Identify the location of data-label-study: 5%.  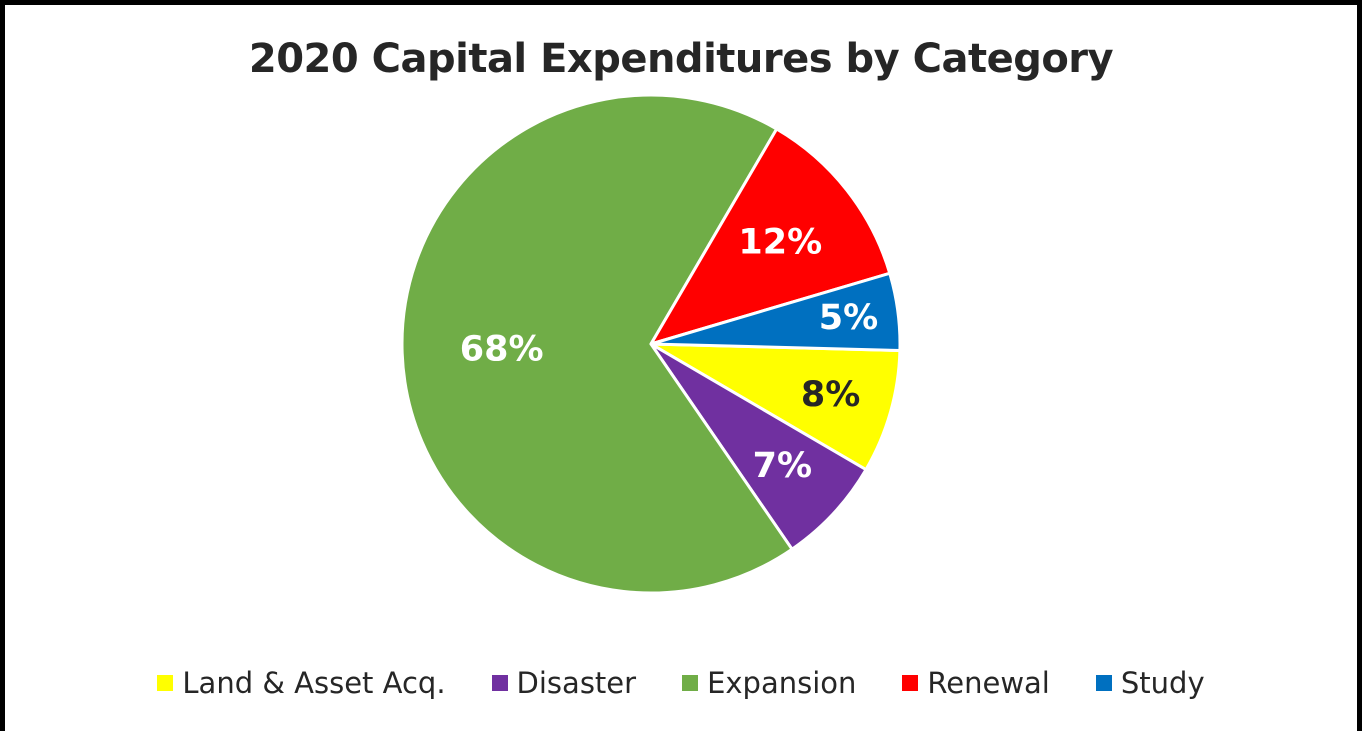
(848, 318).